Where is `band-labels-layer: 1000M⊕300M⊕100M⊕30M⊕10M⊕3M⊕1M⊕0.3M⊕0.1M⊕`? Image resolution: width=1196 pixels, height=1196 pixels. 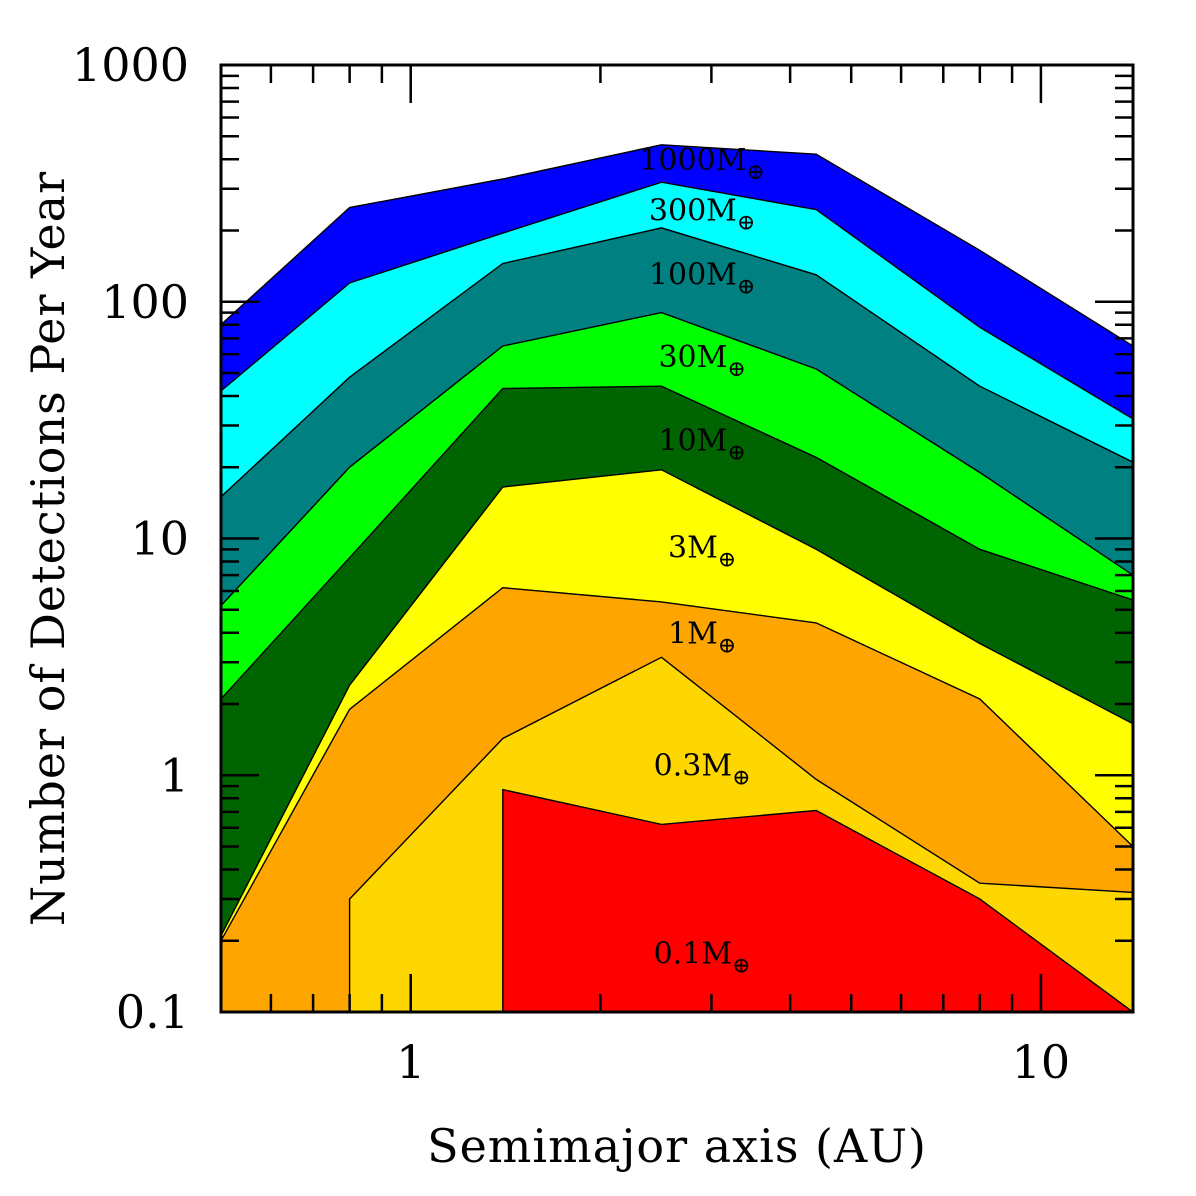 band-labels-layer: 1000M⊕300M⊕100M⊕30M⊕10M⊕3M⊕1M⊕0.3M⊕0.1M⊕ is located at coordinates (702, 561).